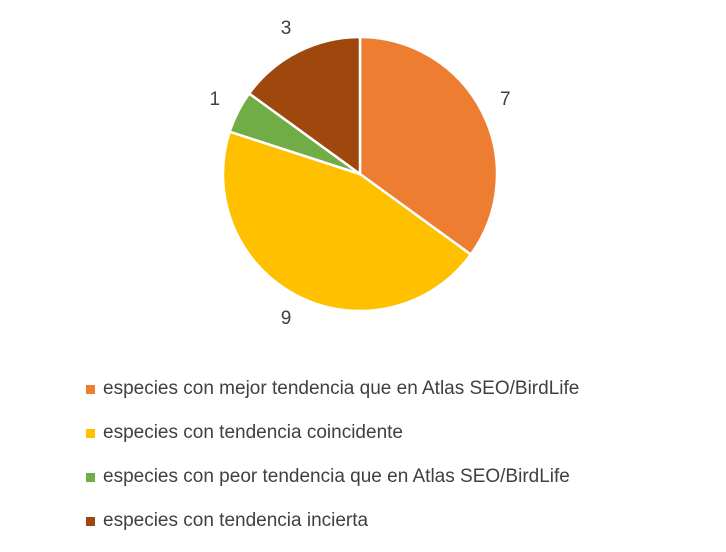 This screenshot has height=552, width=726. What do you see at coordinates (253, 432) in the screenshot?
I see `legend-label: especies con tendencia coincidente` at bounding box center [253, 432].